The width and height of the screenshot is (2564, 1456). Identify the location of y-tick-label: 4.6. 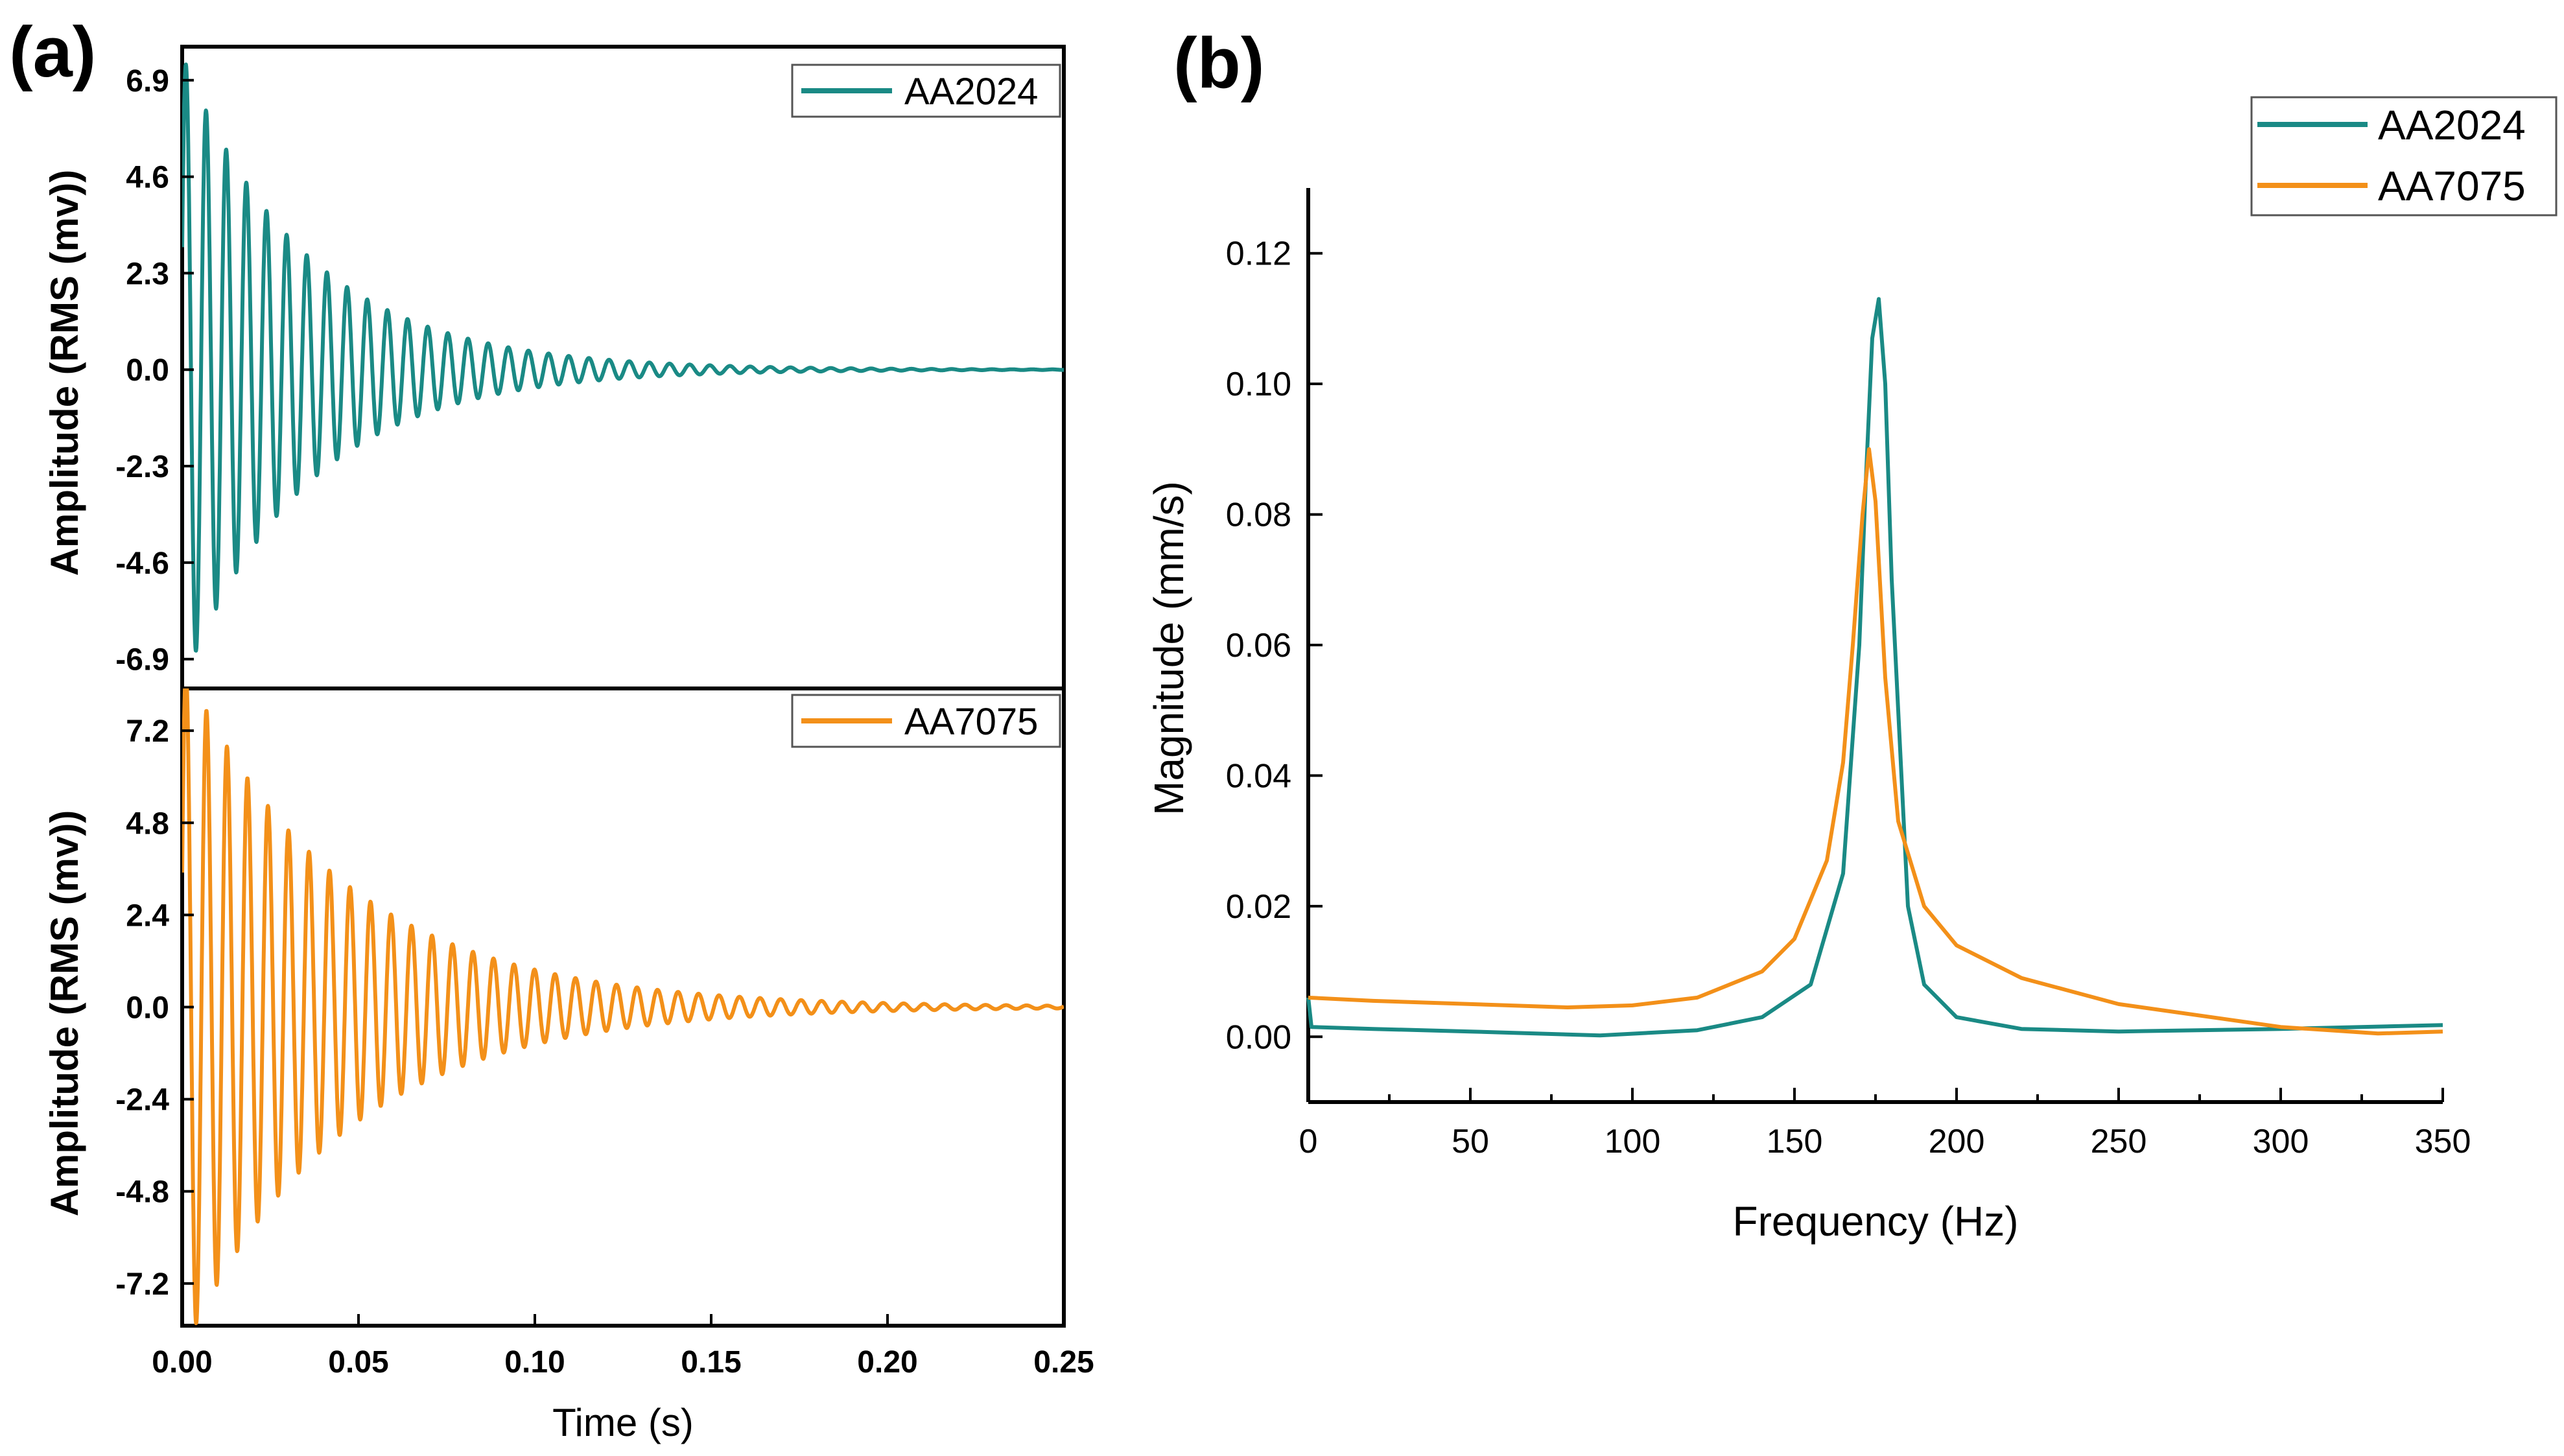
(147, 178).